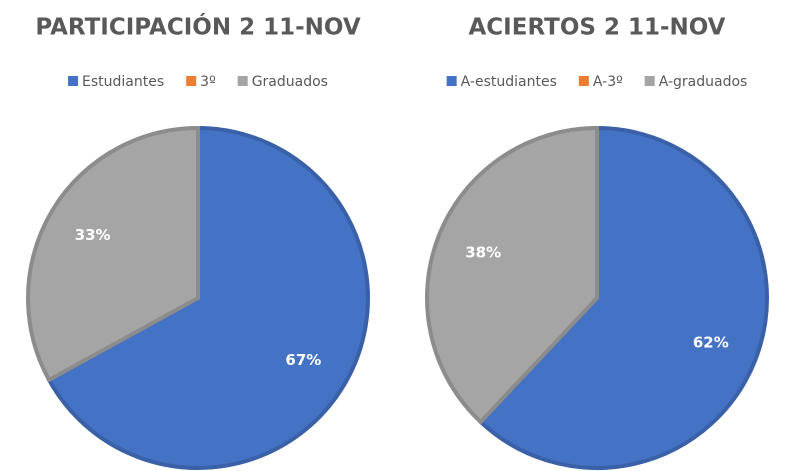 Image resolution: width=788 pixels, height=471 pixels. What do you see at coordinates (509, 82) in the screenshot?
I see `legend-label: A-estudiantes` at bounding box center [509, 82].